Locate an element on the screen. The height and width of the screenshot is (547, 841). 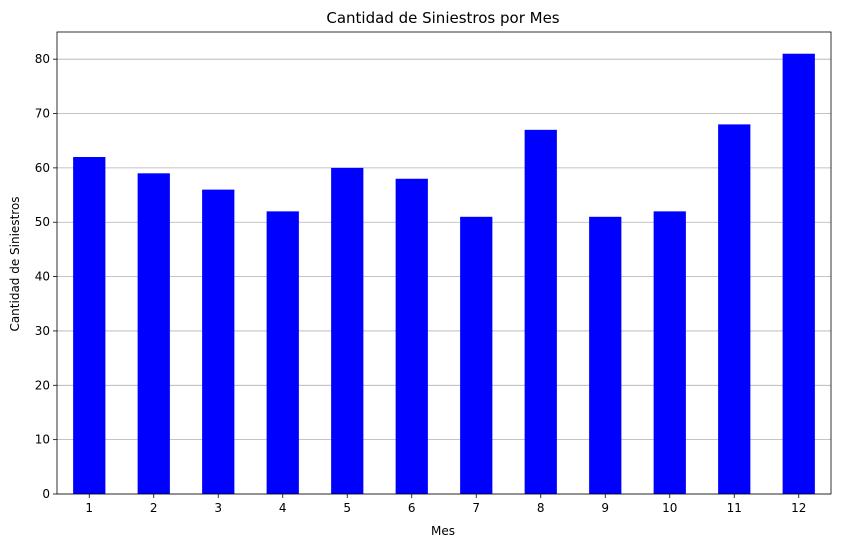
y-tick-label: 10 is located at coordinates (42, 440).